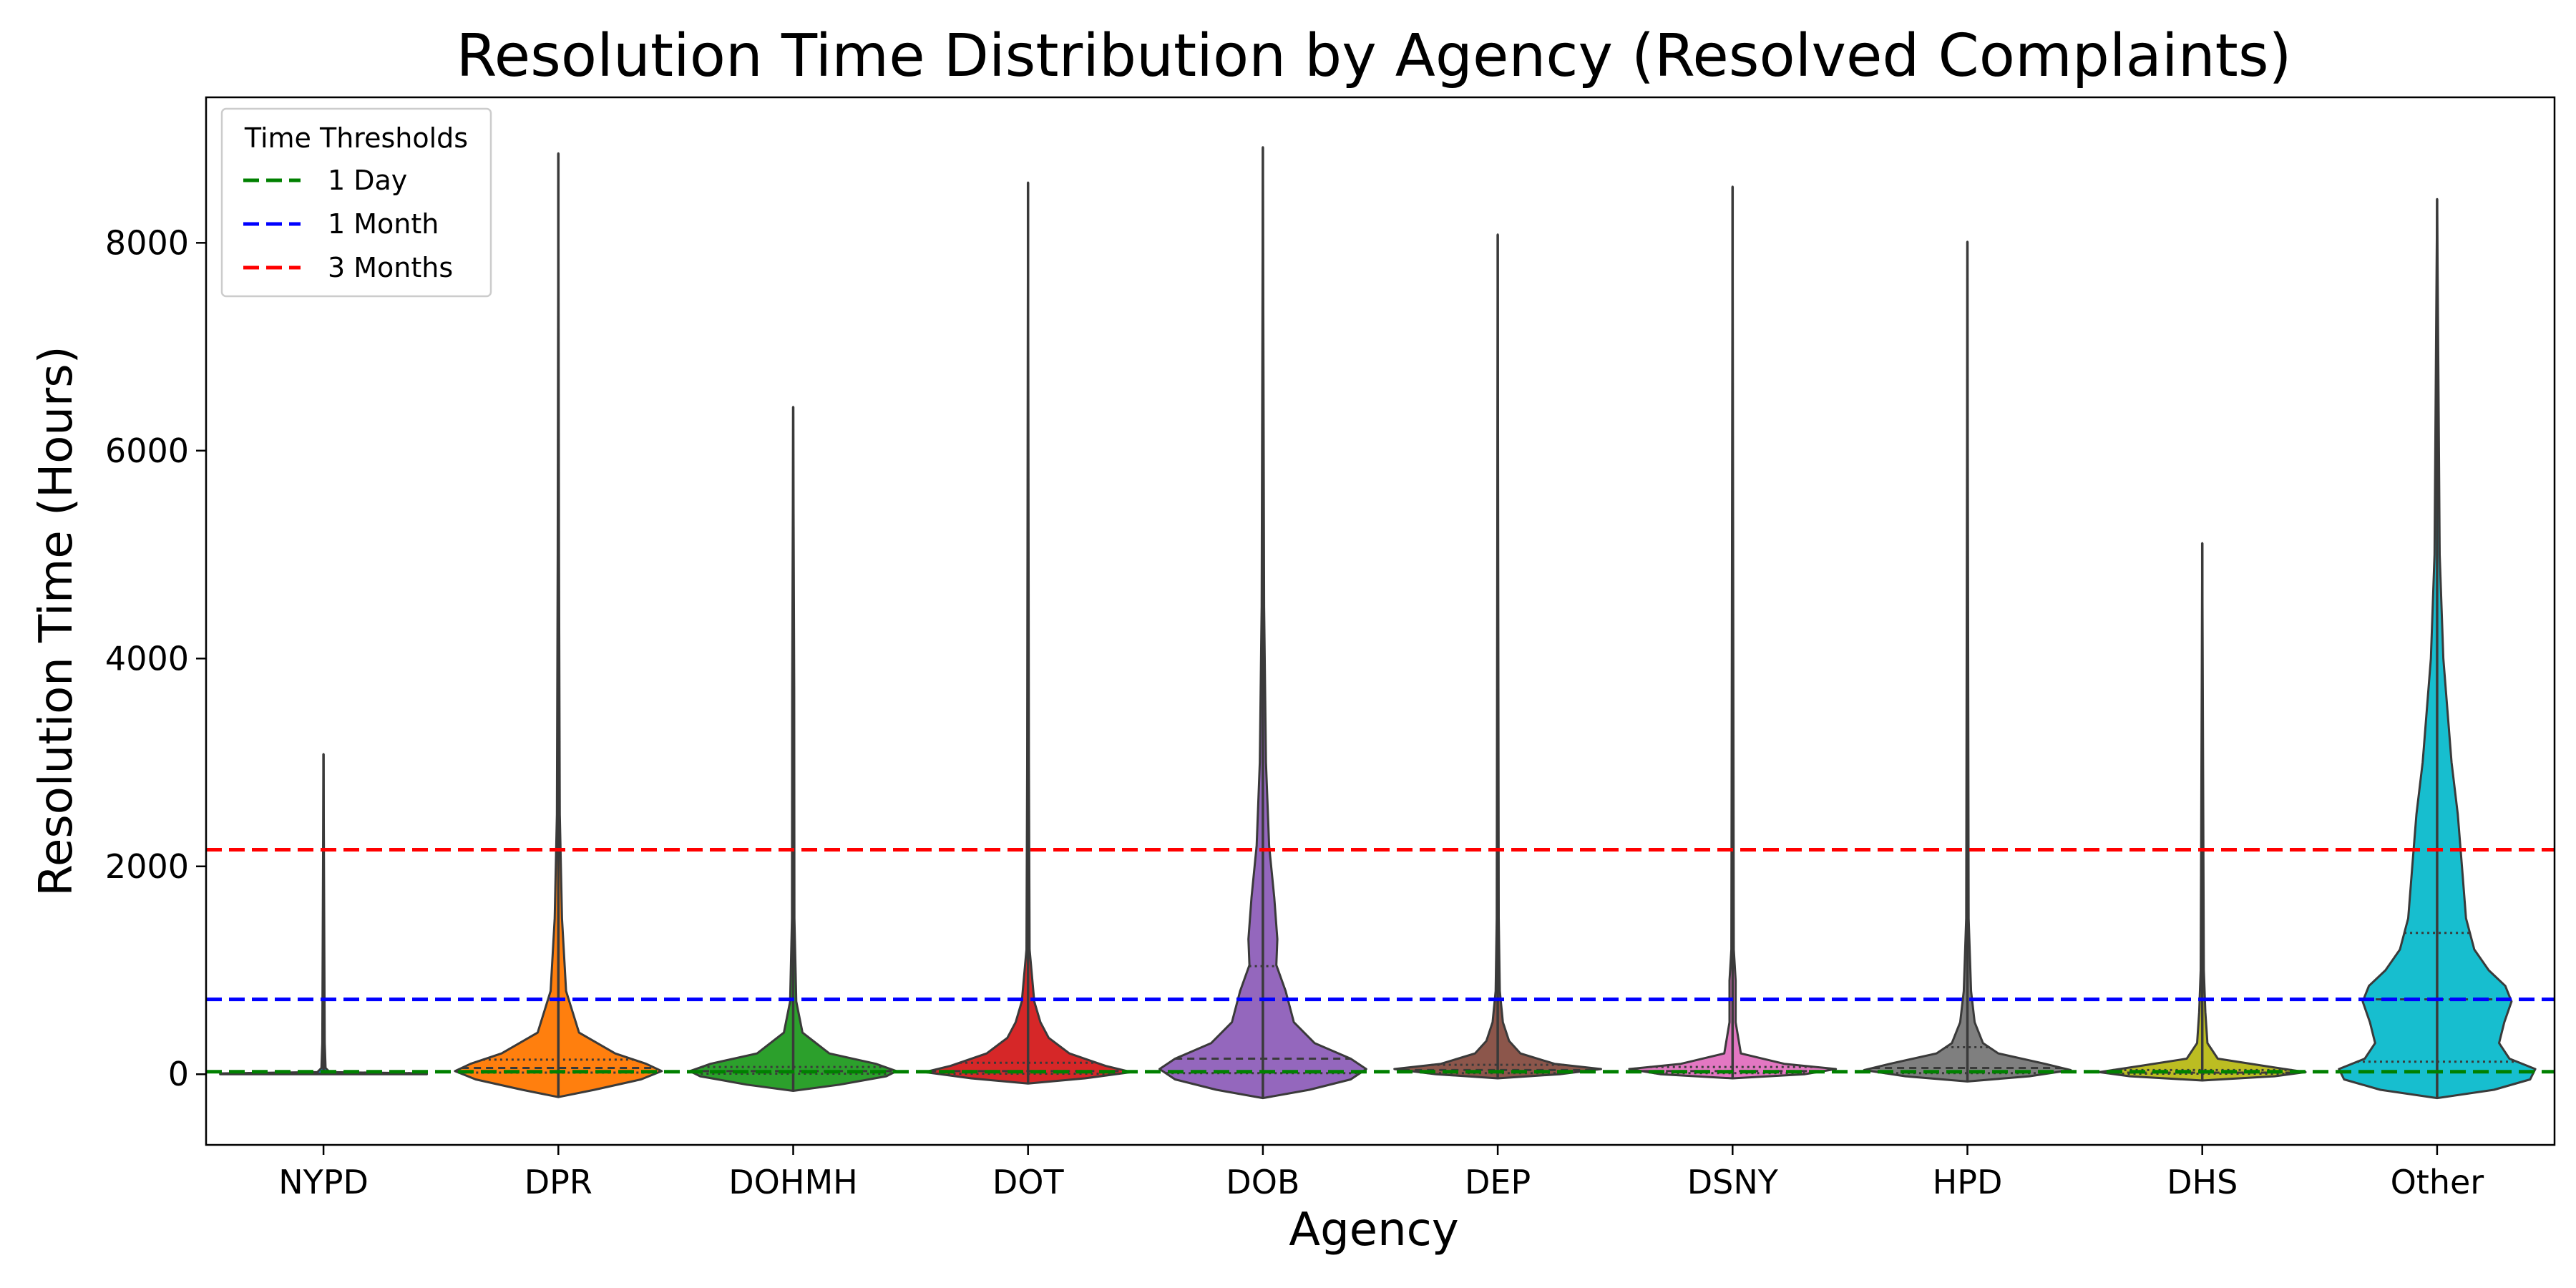 The height and width of the screenshot is (1288, 2576). Describe the element at coordinates (390, 267) in the screenshot. I see `legend-label: 3 Months` at that location.